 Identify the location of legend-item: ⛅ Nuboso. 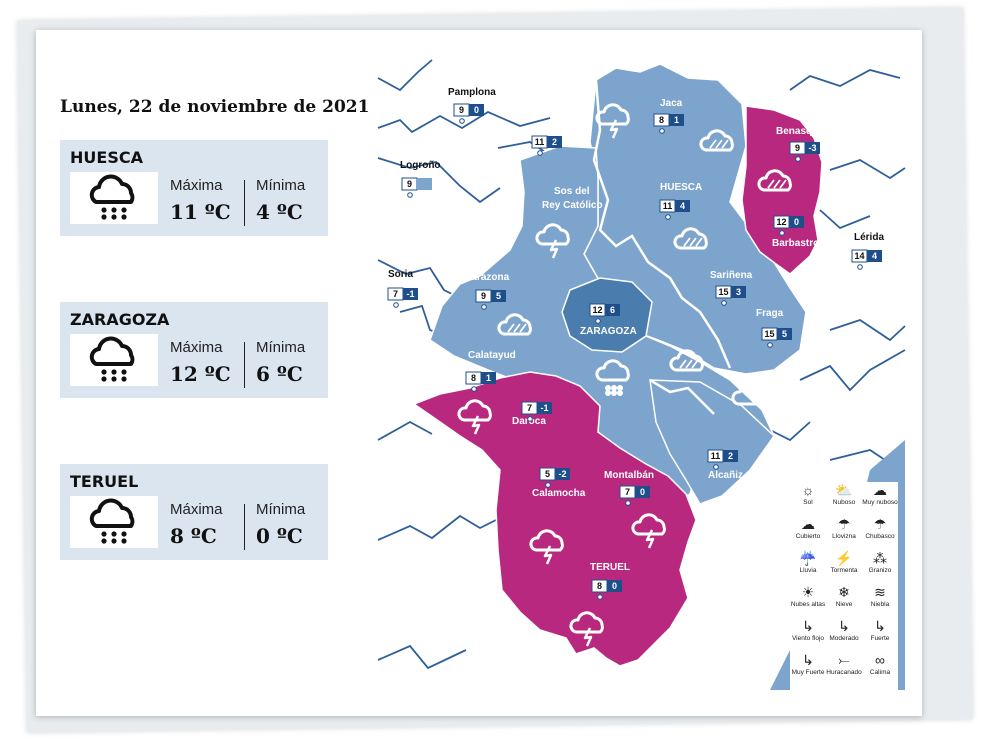
(844, 494).